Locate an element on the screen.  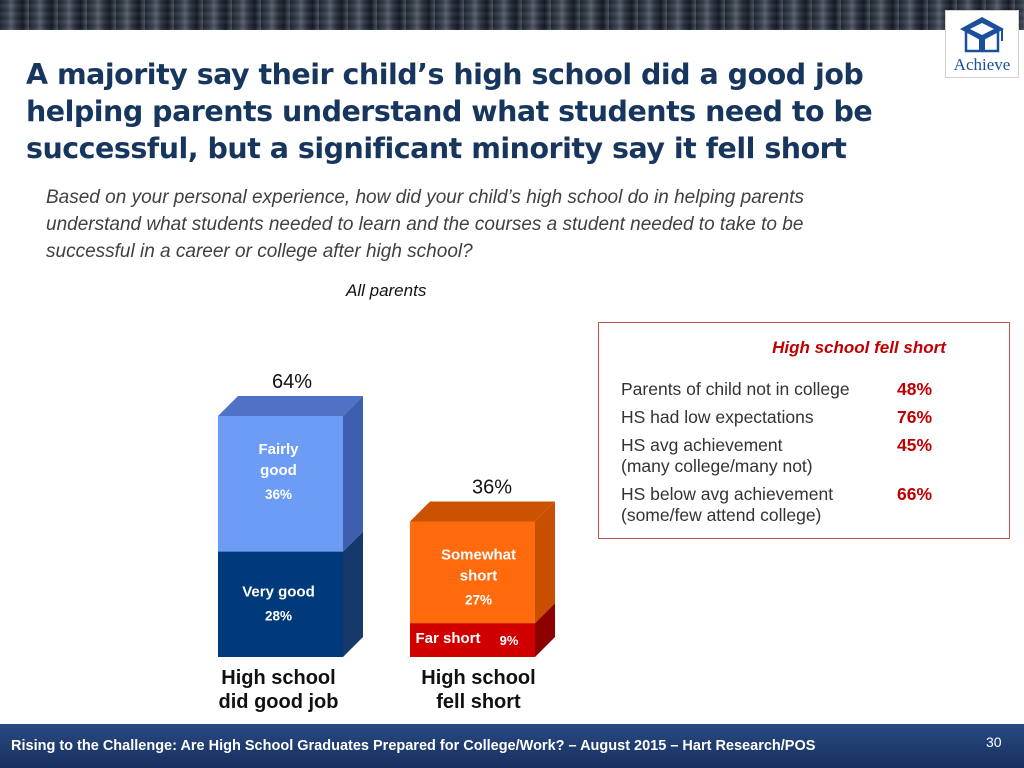
segment-label: good is located at coordinates (278, 470).